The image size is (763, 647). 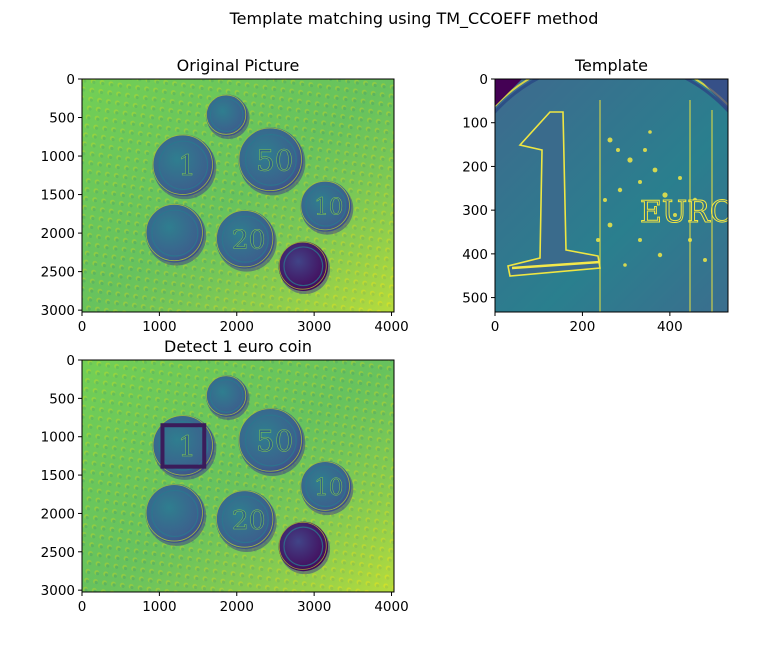 What do you see at coordinates (475, 255) in the screenshot?
I see `y-tick-label: 400` at bounding box center [475, 255].